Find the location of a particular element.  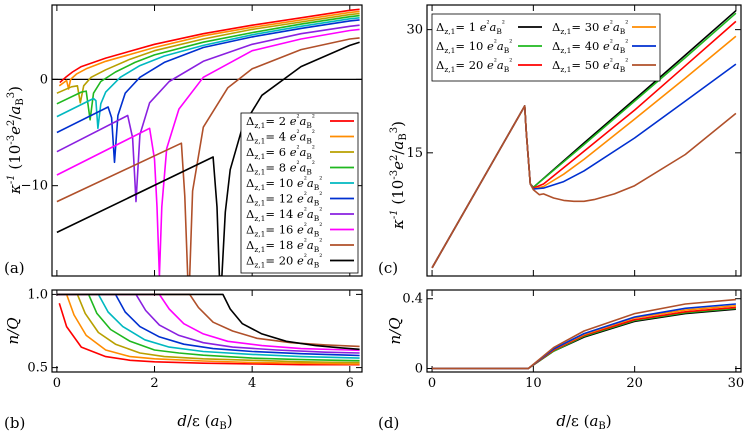

xtick-label: 6 is located at coordinates (350, 383).